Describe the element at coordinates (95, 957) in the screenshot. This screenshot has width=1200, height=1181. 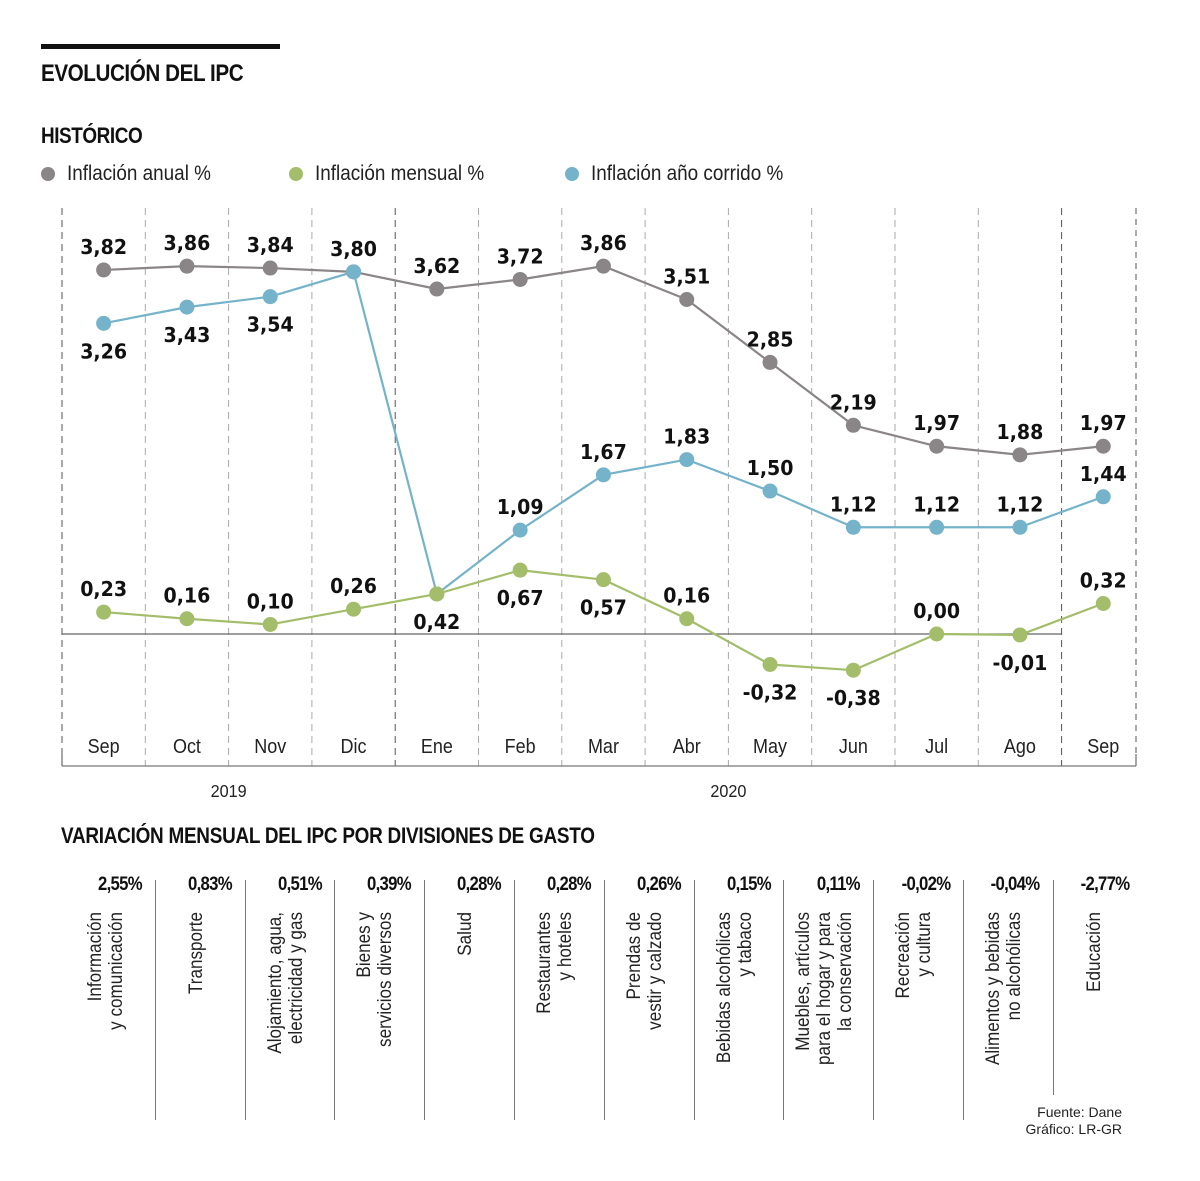
I see `division-label-line: Información` at that location.